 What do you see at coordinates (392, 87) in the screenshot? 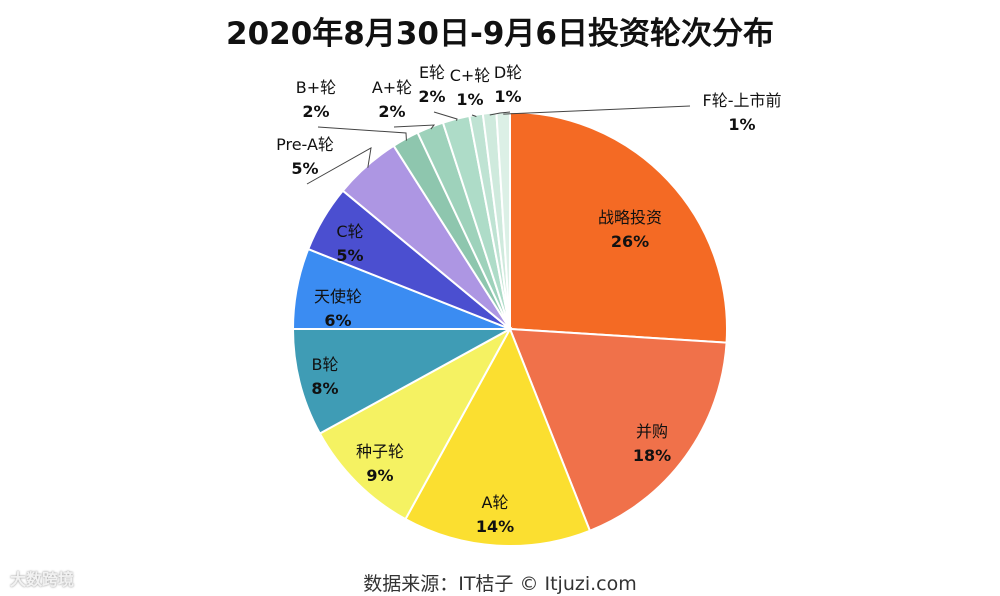
I see `slice-category-label: A+轮` at bounding box center [392, 87].